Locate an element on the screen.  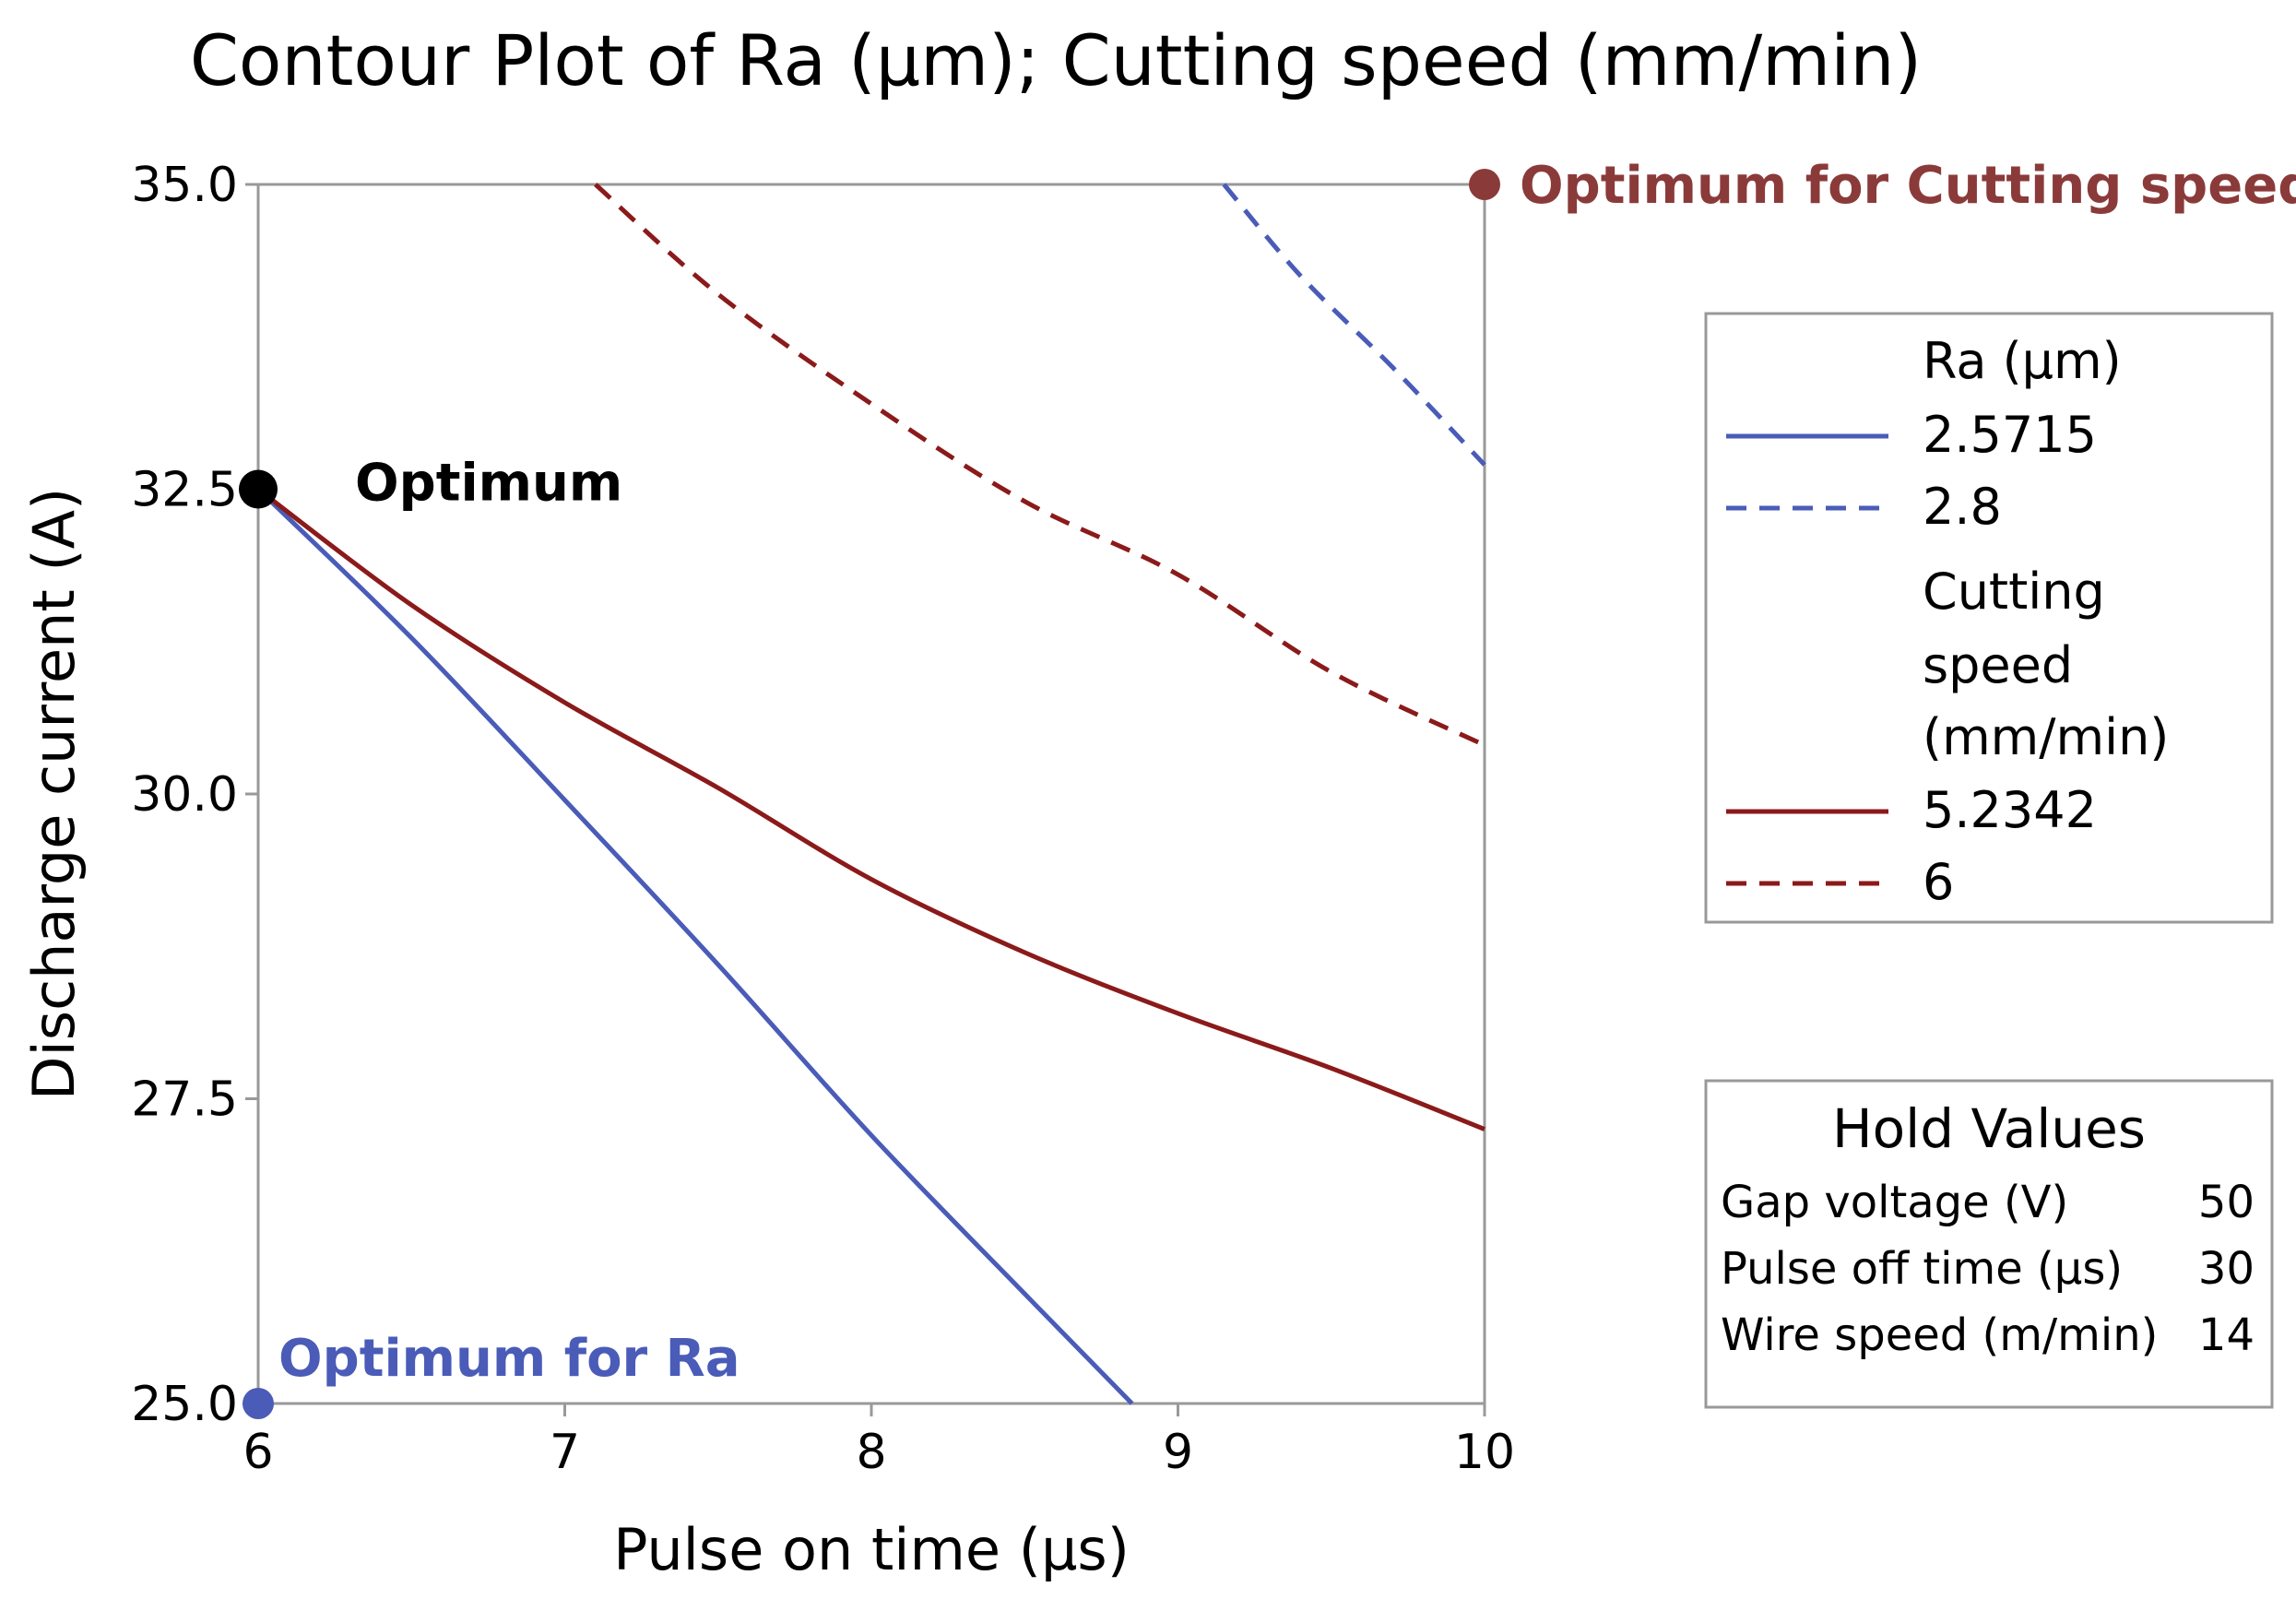
x-tick-label-9: 9 is located at coordinates (1178, 1452).